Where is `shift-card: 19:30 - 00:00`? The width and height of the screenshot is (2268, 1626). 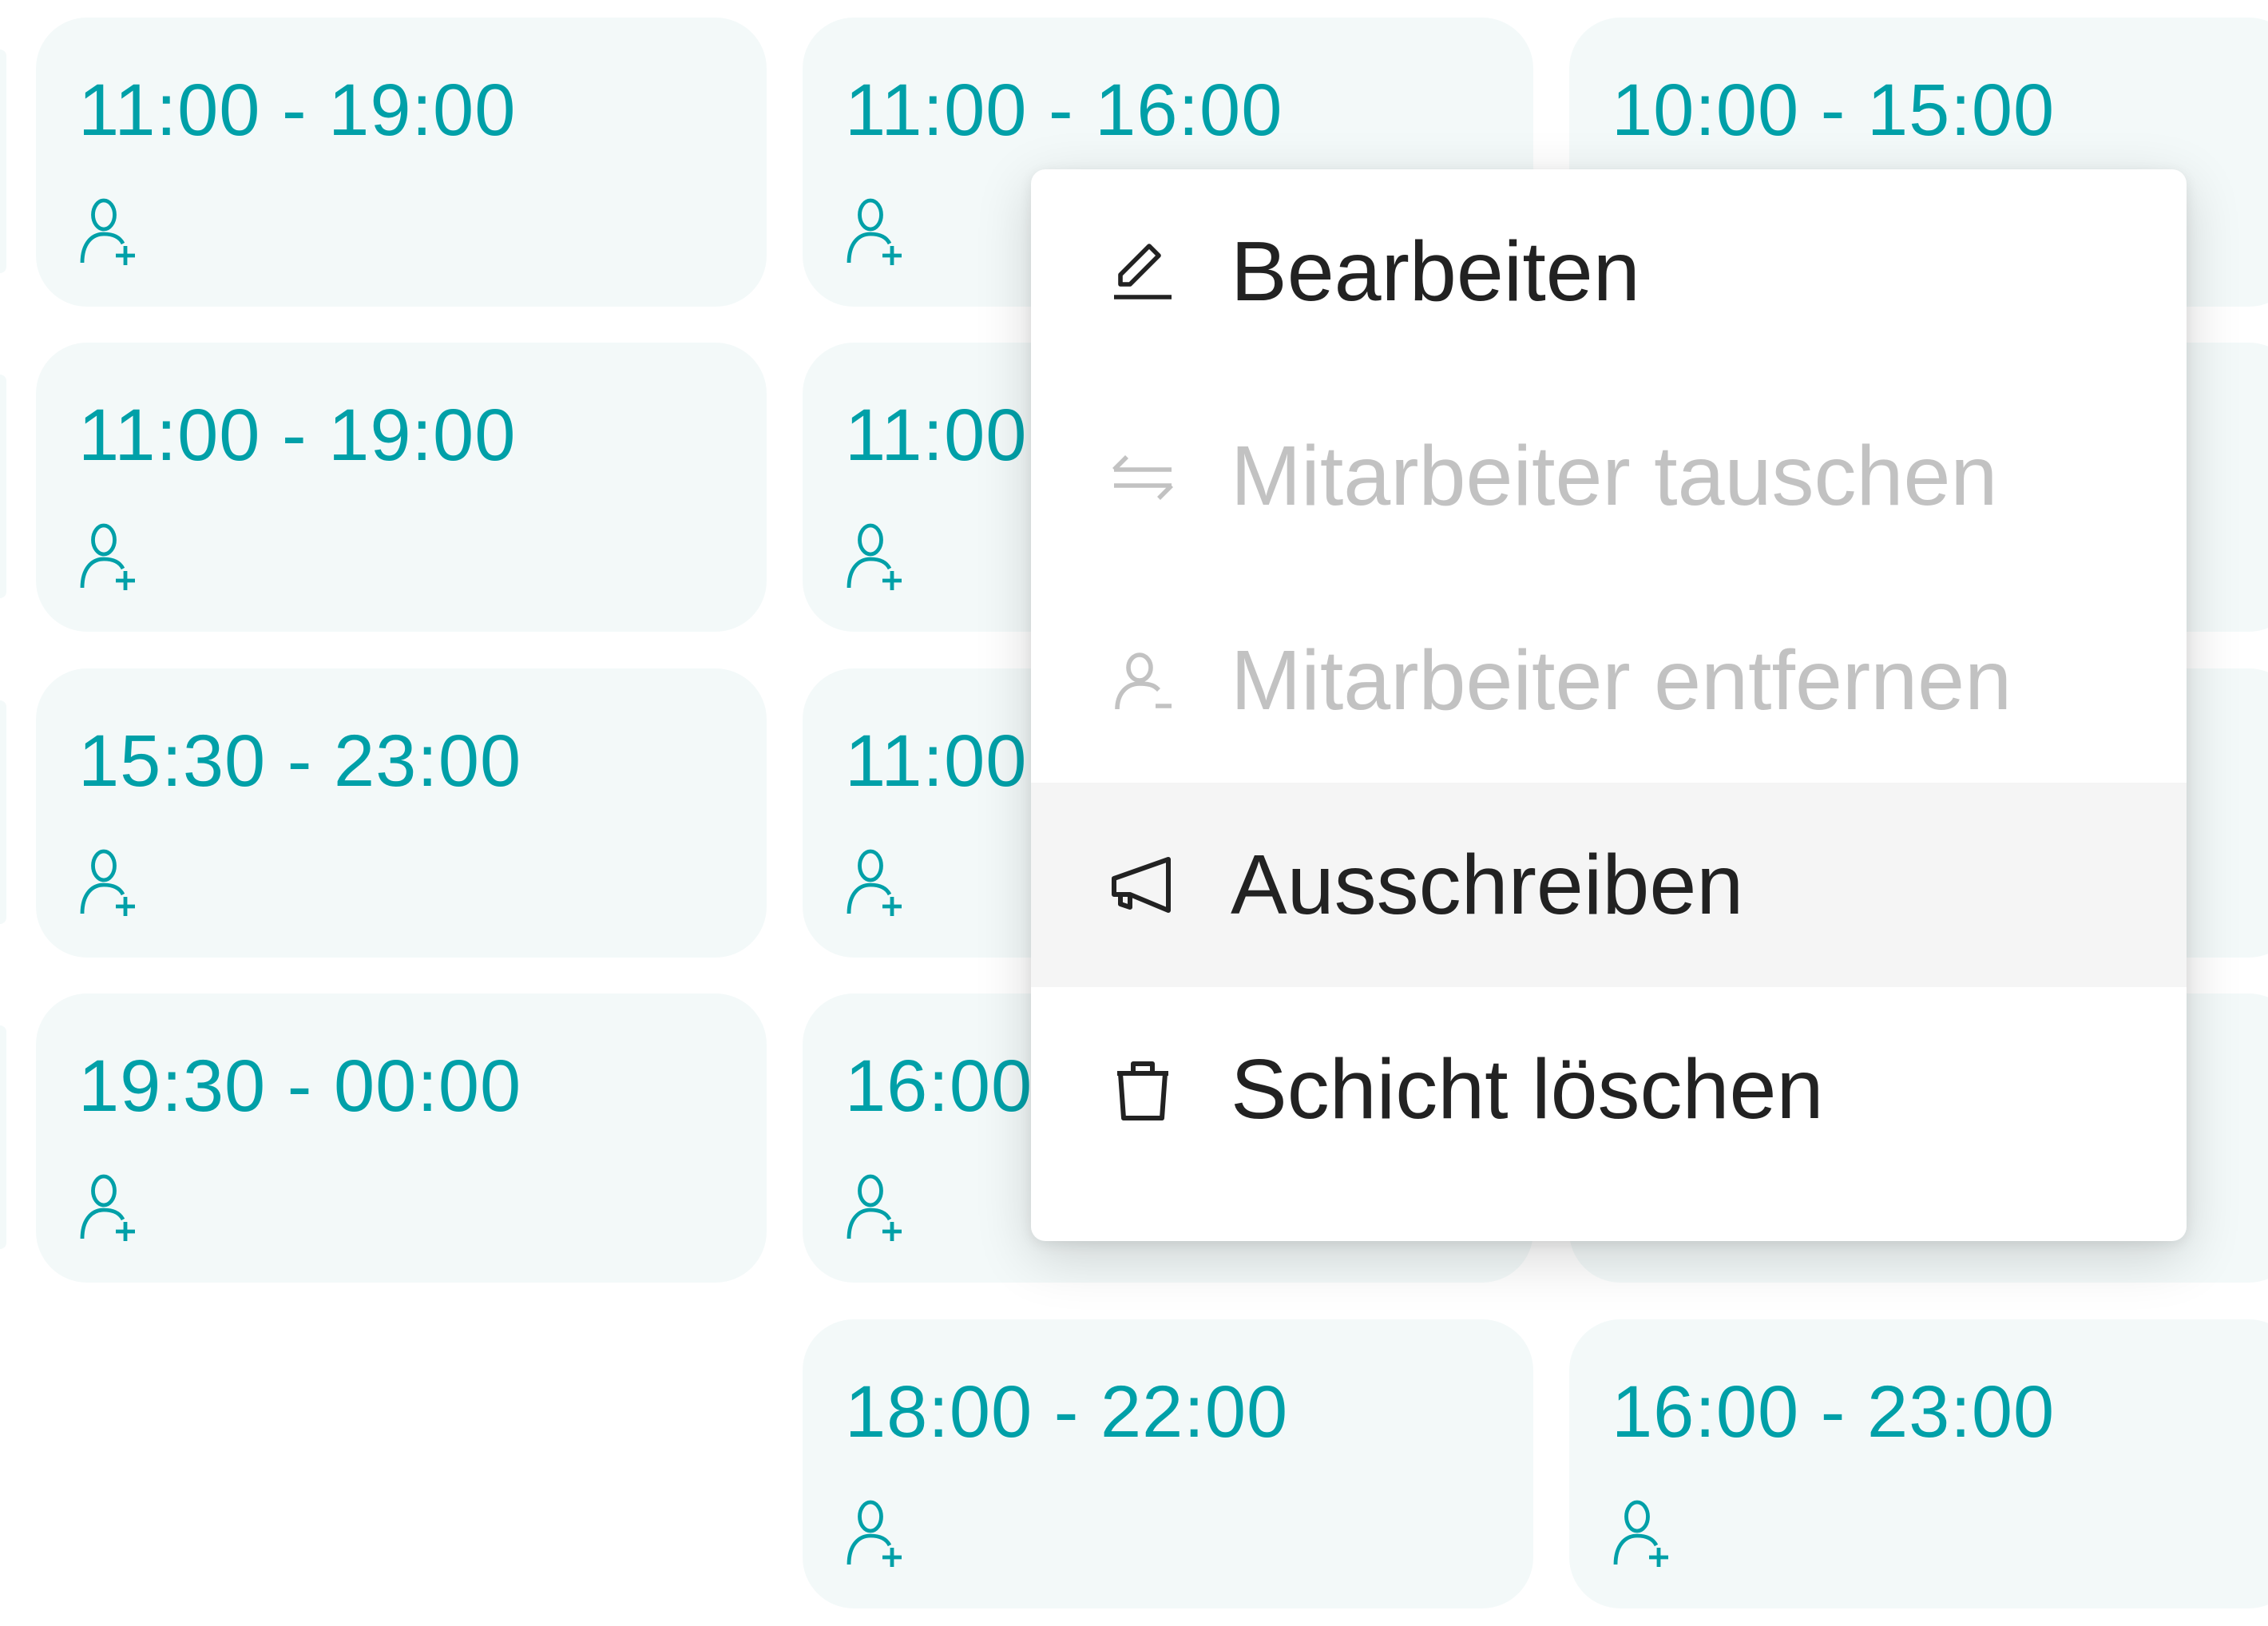
shift-card: 19:30 - 00:00 is located at coordinates (401, 1138).